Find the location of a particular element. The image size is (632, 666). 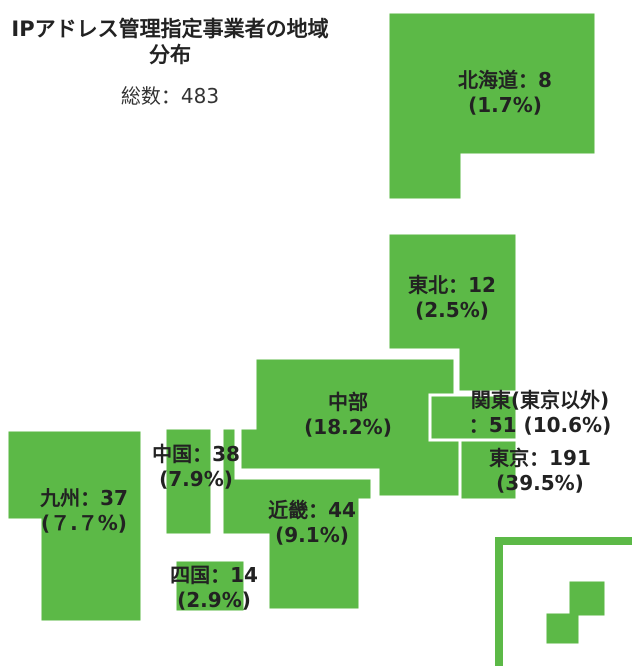

region-label: 東北：12 (2.5%) is located at coordinates (452, 298).